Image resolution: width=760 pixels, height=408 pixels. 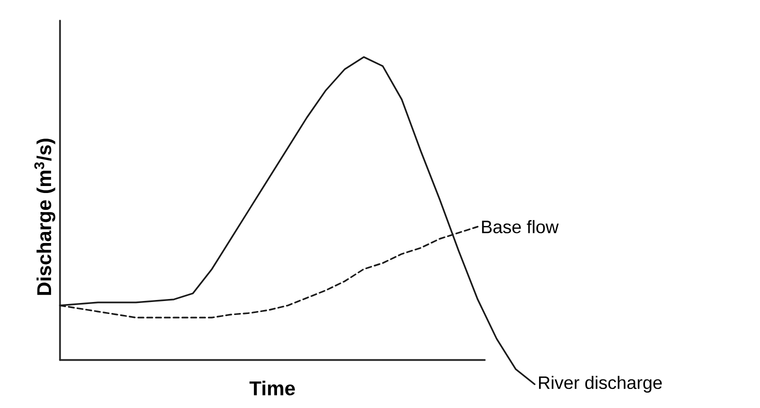 I want to click on y-axis-title: Discharge (m$^{3}$/s), so click(x=45, y=216).